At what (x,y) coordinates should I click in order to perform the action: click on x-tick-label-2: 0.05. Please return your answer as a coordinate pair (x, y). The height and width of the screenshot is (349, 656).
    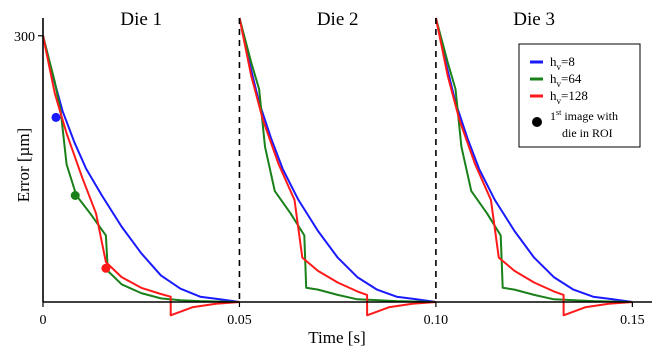
    Looking at the image, I should click on (239, 320).